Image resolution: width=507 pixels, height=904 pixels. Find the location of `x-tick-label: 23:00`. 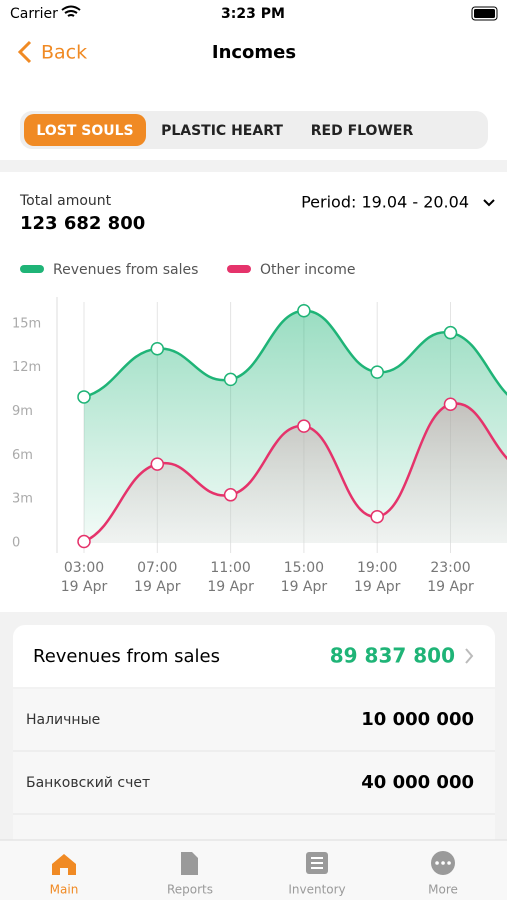

x-tick-label: 23:00 is located at coordinates (450, 568).